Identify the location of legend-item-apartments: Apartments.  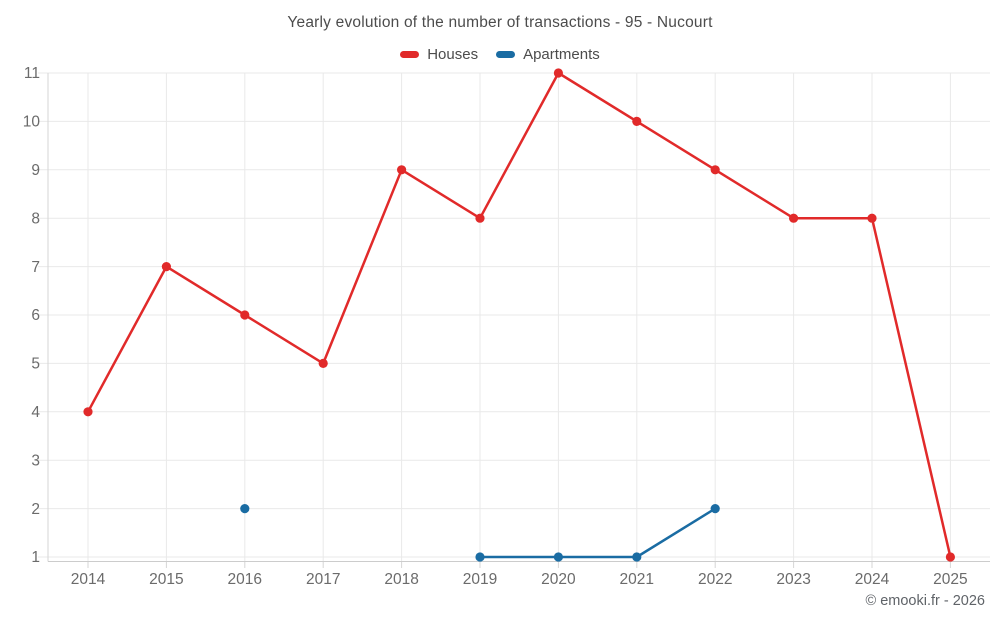
(548, 54).